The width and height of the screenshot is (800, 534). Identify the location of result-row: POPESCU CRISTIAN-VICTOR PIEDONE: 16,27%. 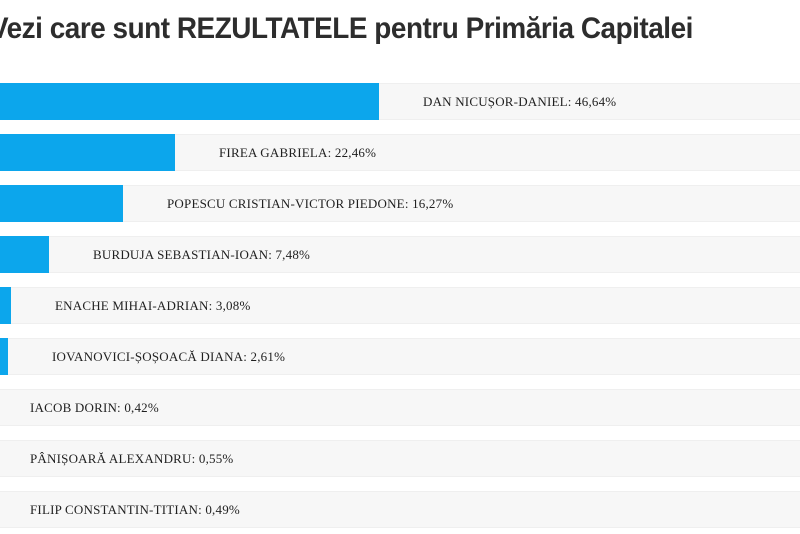
(400, 203).